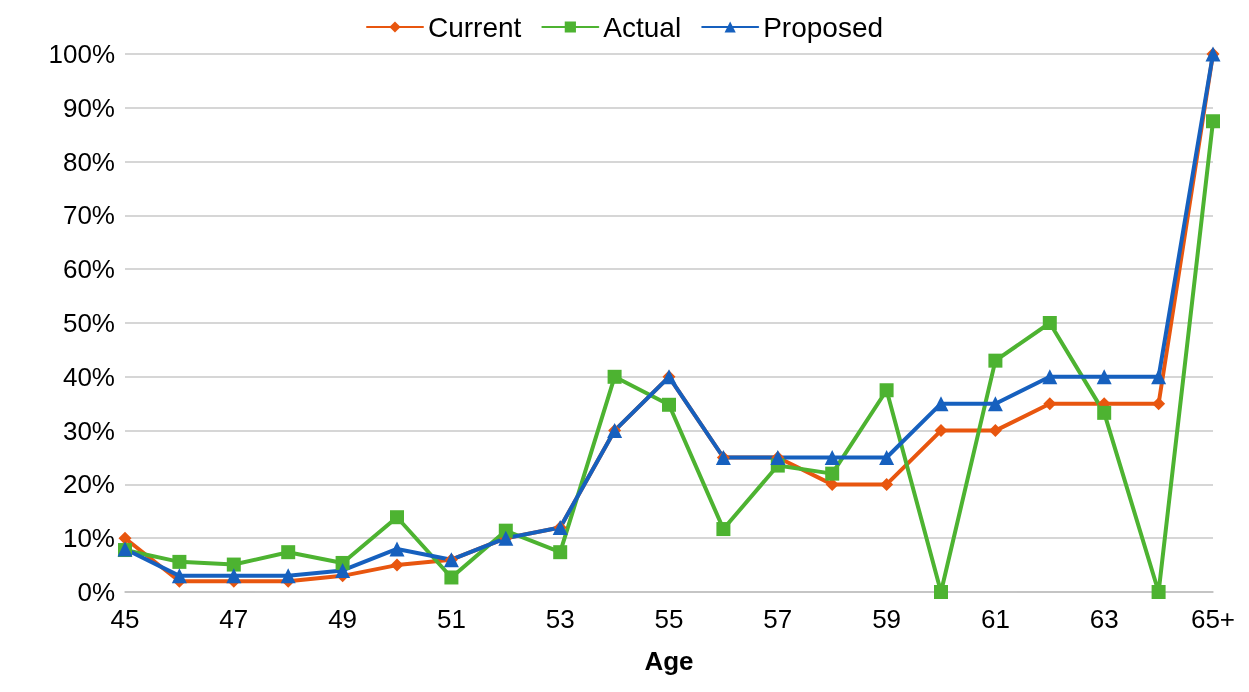  What do you see at coordinates (234, 619) in the screenshot?
I see `x-tick-label: 47` at bounding box center [234, 619].